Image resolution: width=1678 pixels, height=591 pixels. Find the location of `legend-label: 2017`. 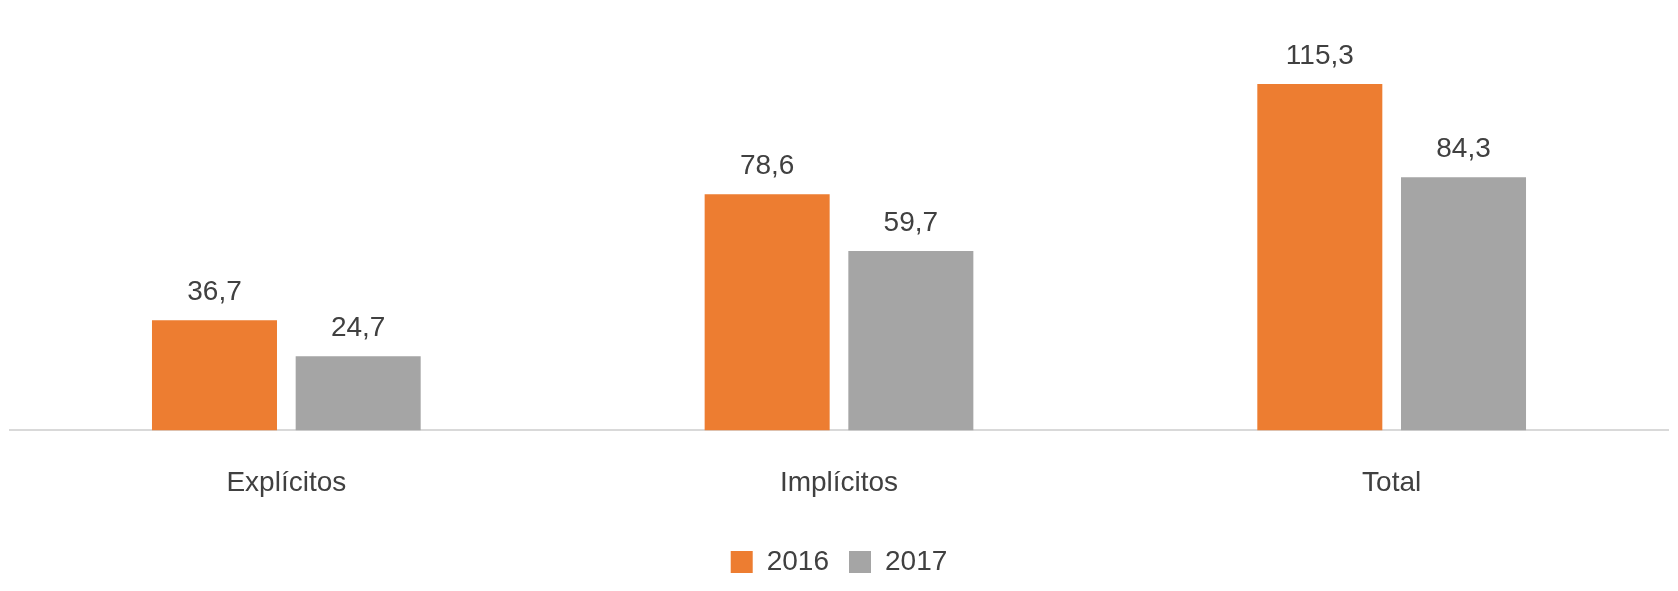

legend-label: 2017 is located at coordinates (916, 560).